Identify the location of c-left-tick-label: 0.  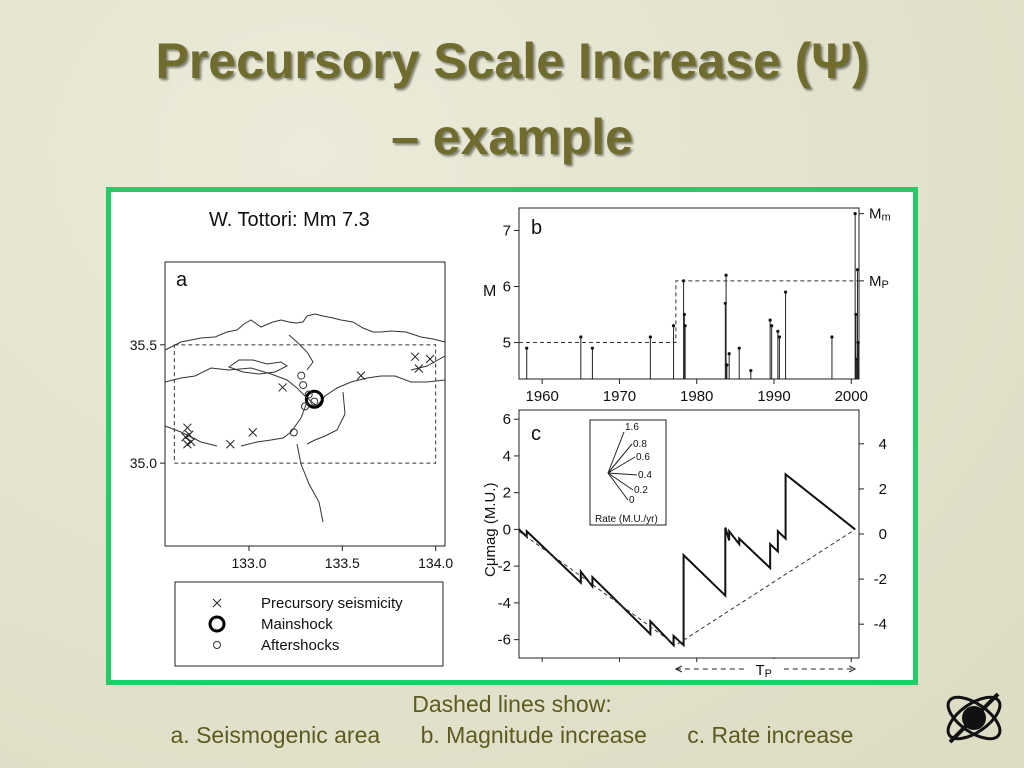
(507, 529).